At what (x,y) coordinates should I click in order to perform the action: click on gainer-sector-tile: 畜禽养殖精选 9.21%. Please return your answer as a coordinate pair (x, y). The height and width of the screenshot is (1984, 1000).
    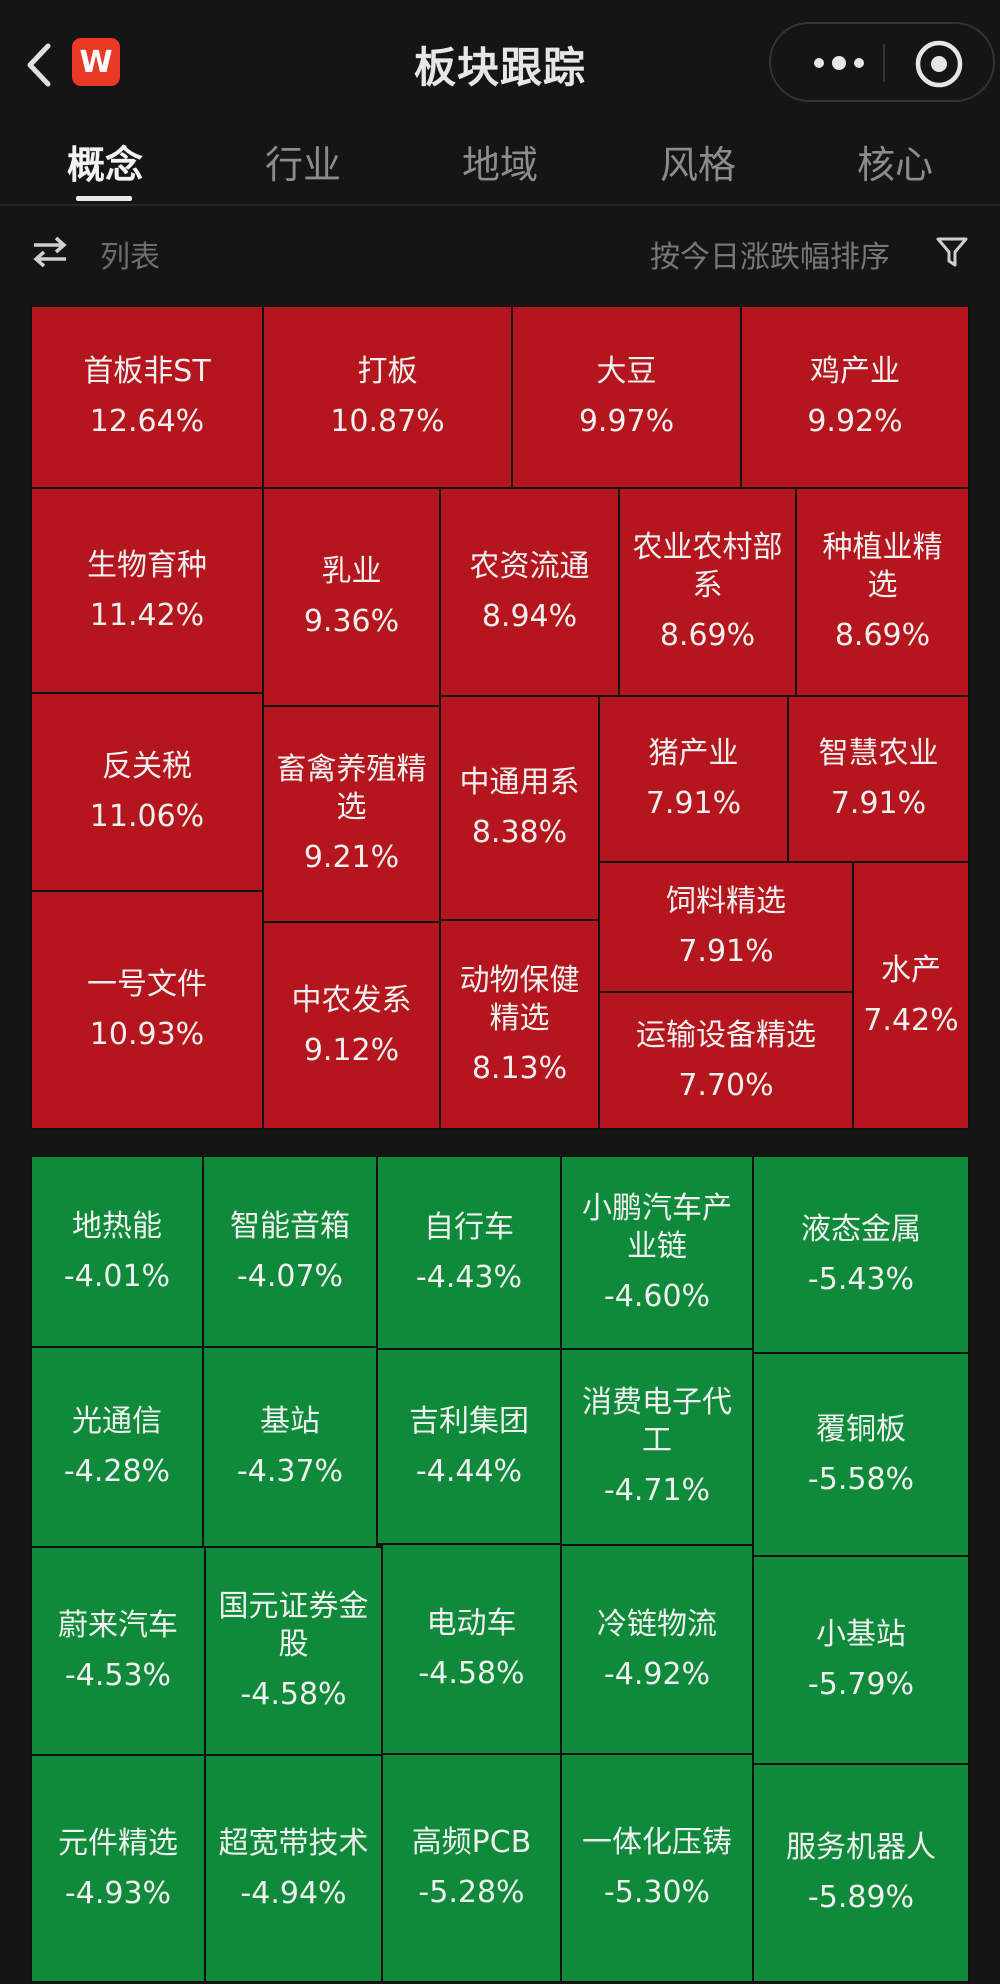
    Looking at the image, I should click on (351, 814).